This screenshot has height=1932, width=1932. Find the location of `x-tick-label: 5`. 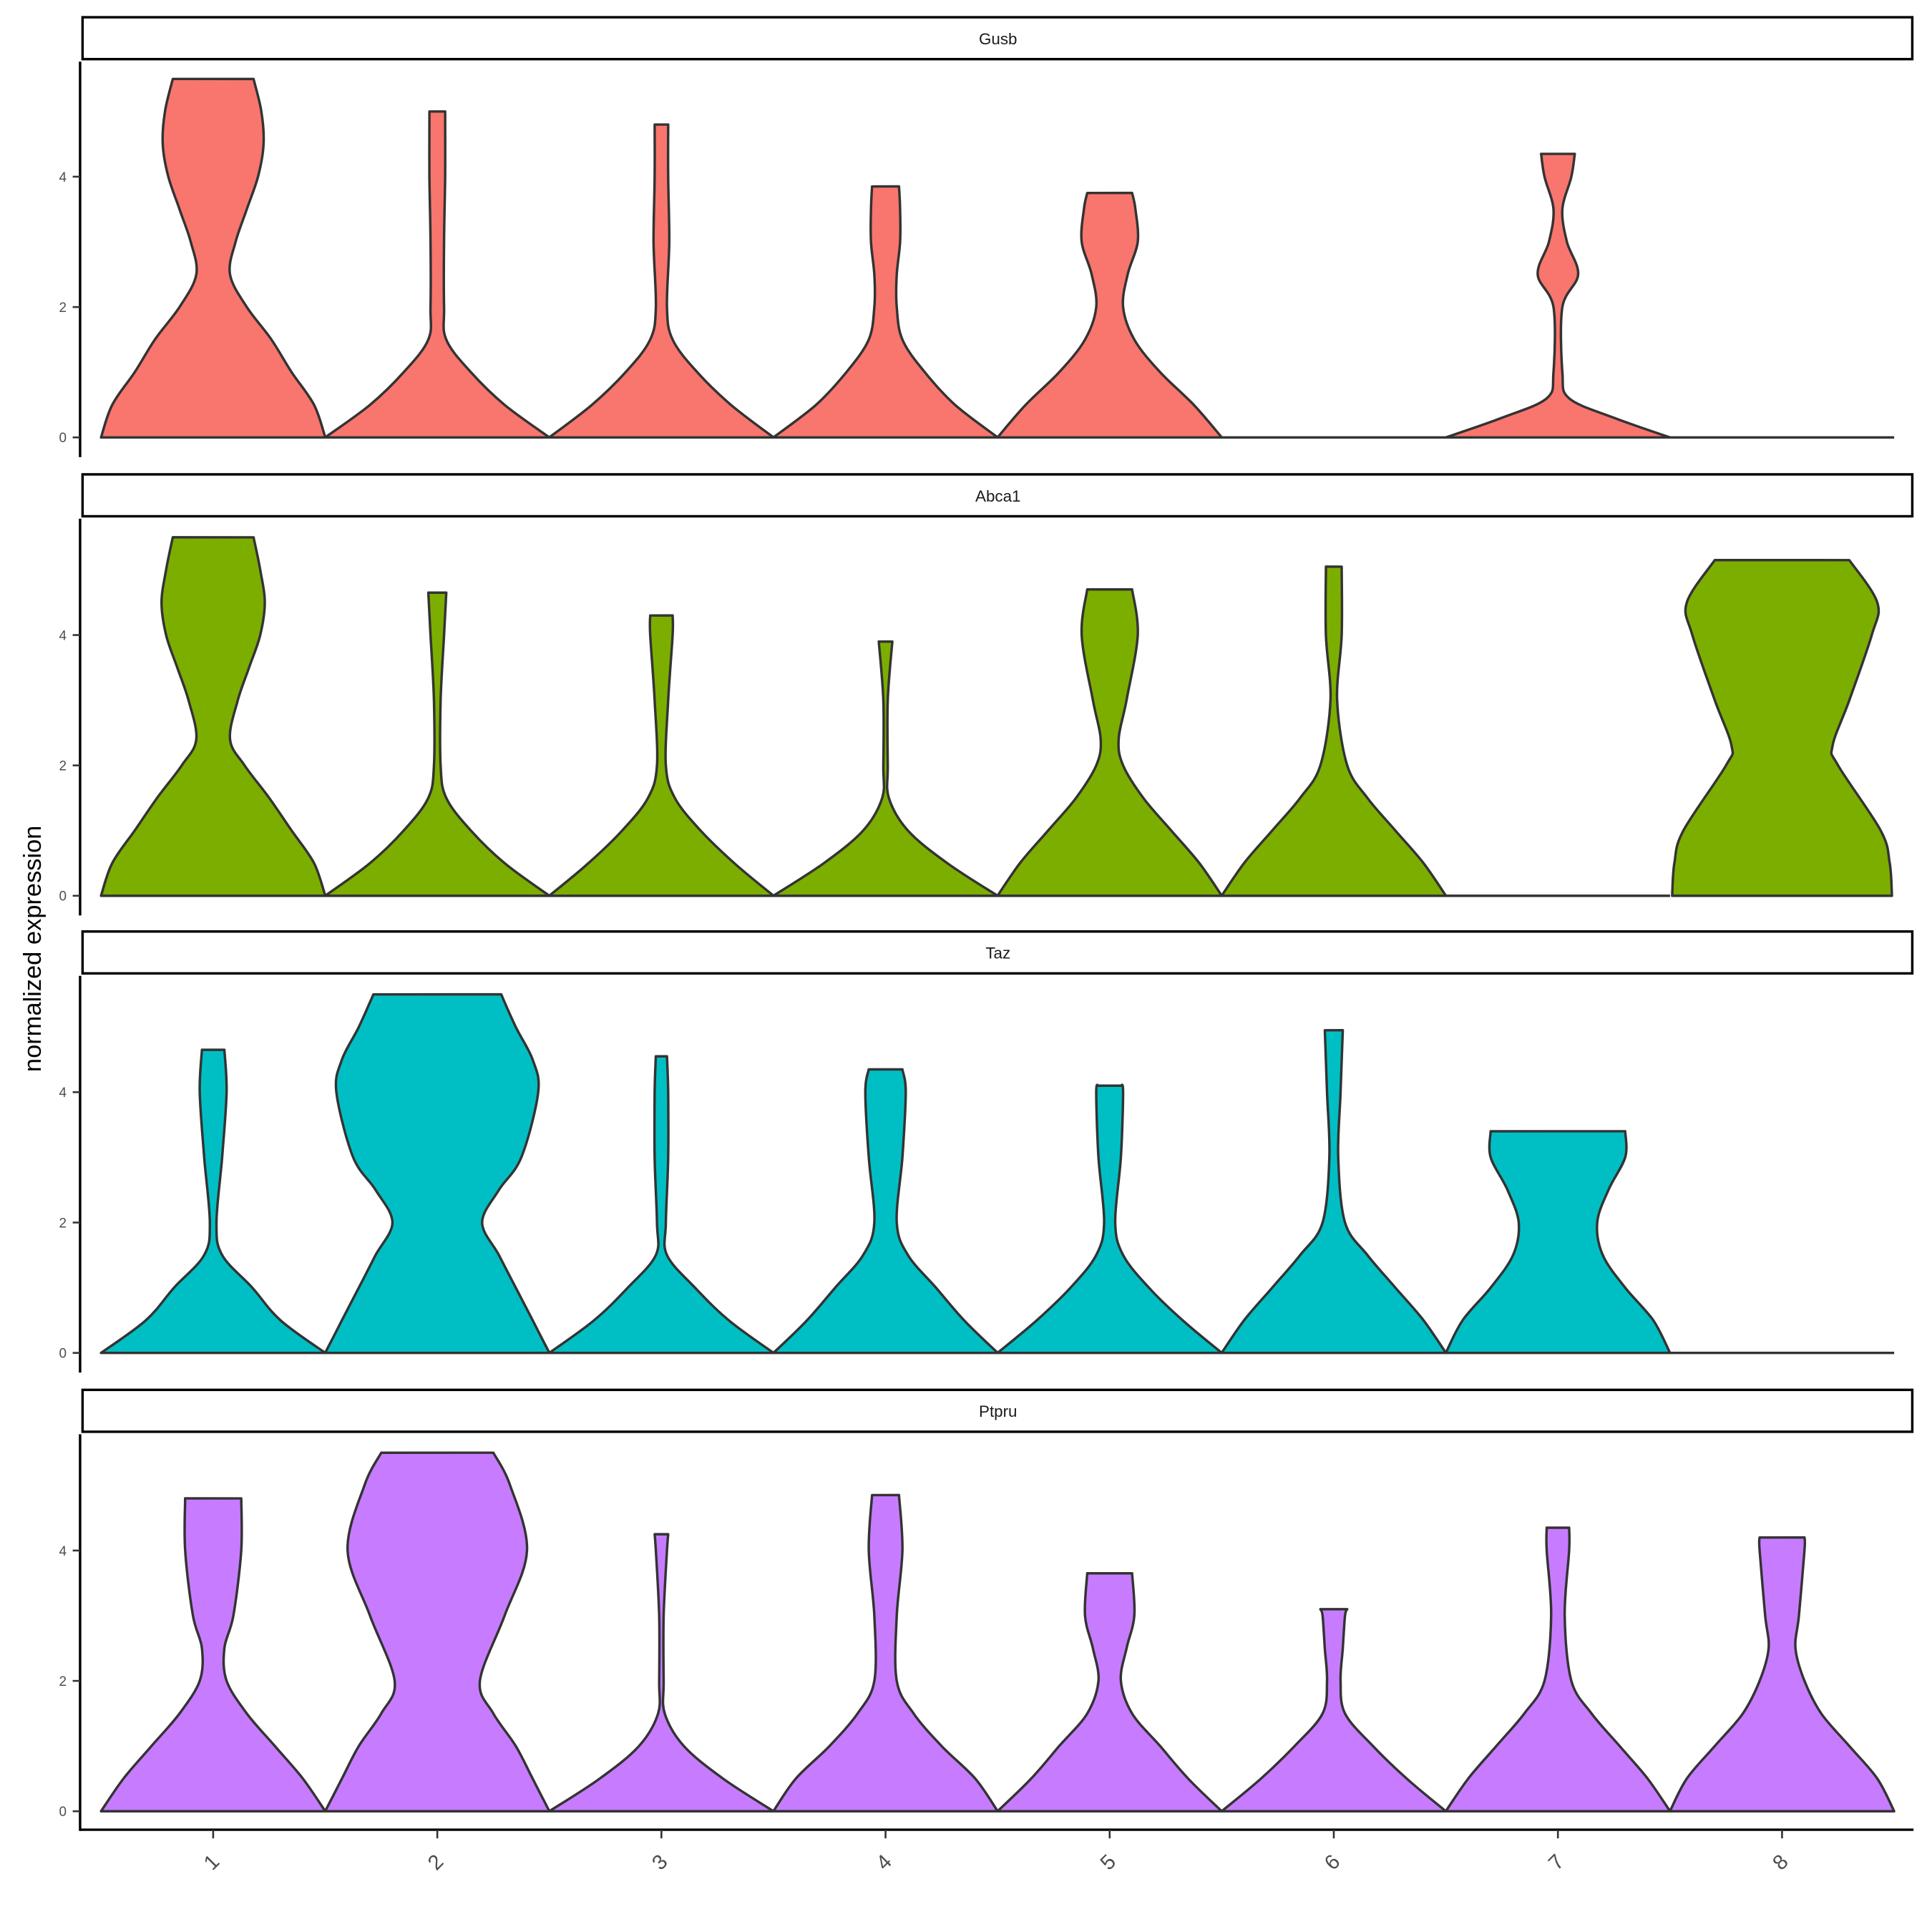

x-tick-label: 5 is located at coordinates (1108, 1862).